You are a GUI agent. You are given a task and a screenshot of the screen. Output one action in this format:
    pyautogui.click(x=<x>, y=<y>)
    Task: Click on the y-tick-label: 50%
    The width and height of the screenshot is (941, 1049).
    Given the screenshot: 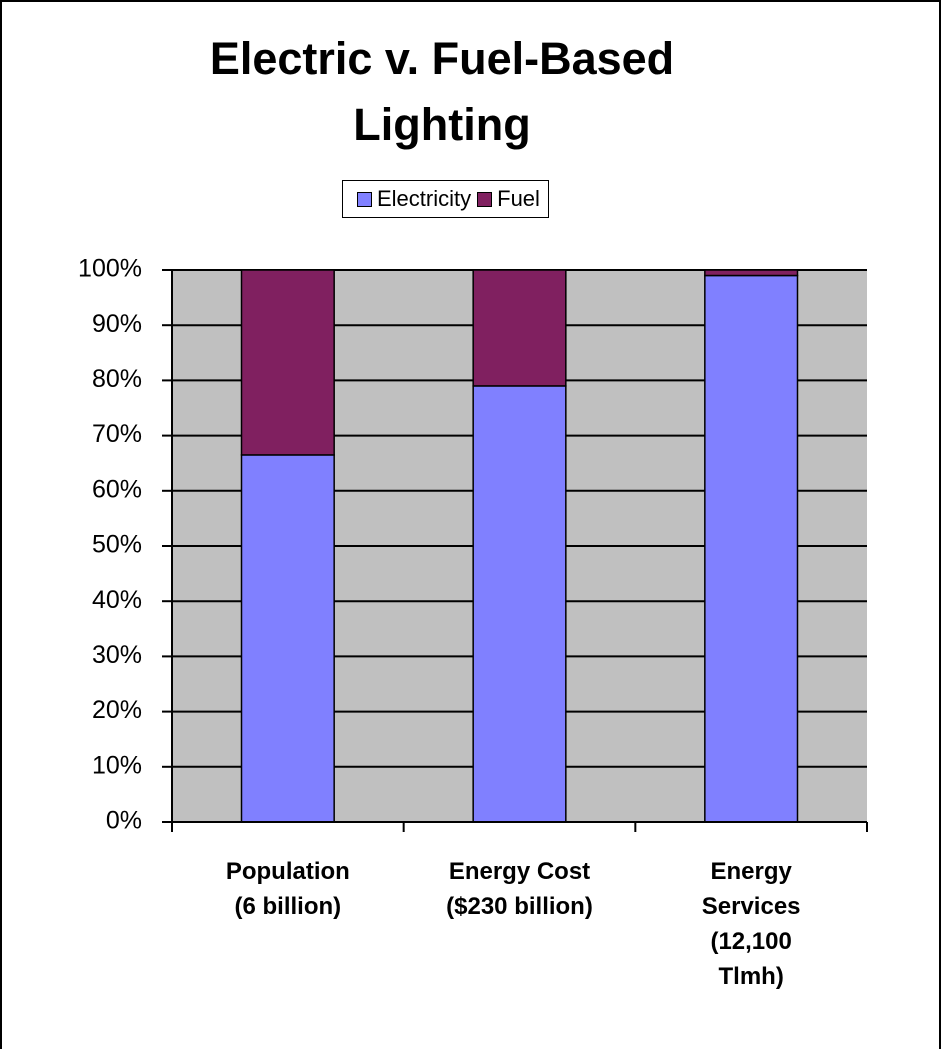 What is the action you would take?
    pyautogui.click(x=117, y=545)
    